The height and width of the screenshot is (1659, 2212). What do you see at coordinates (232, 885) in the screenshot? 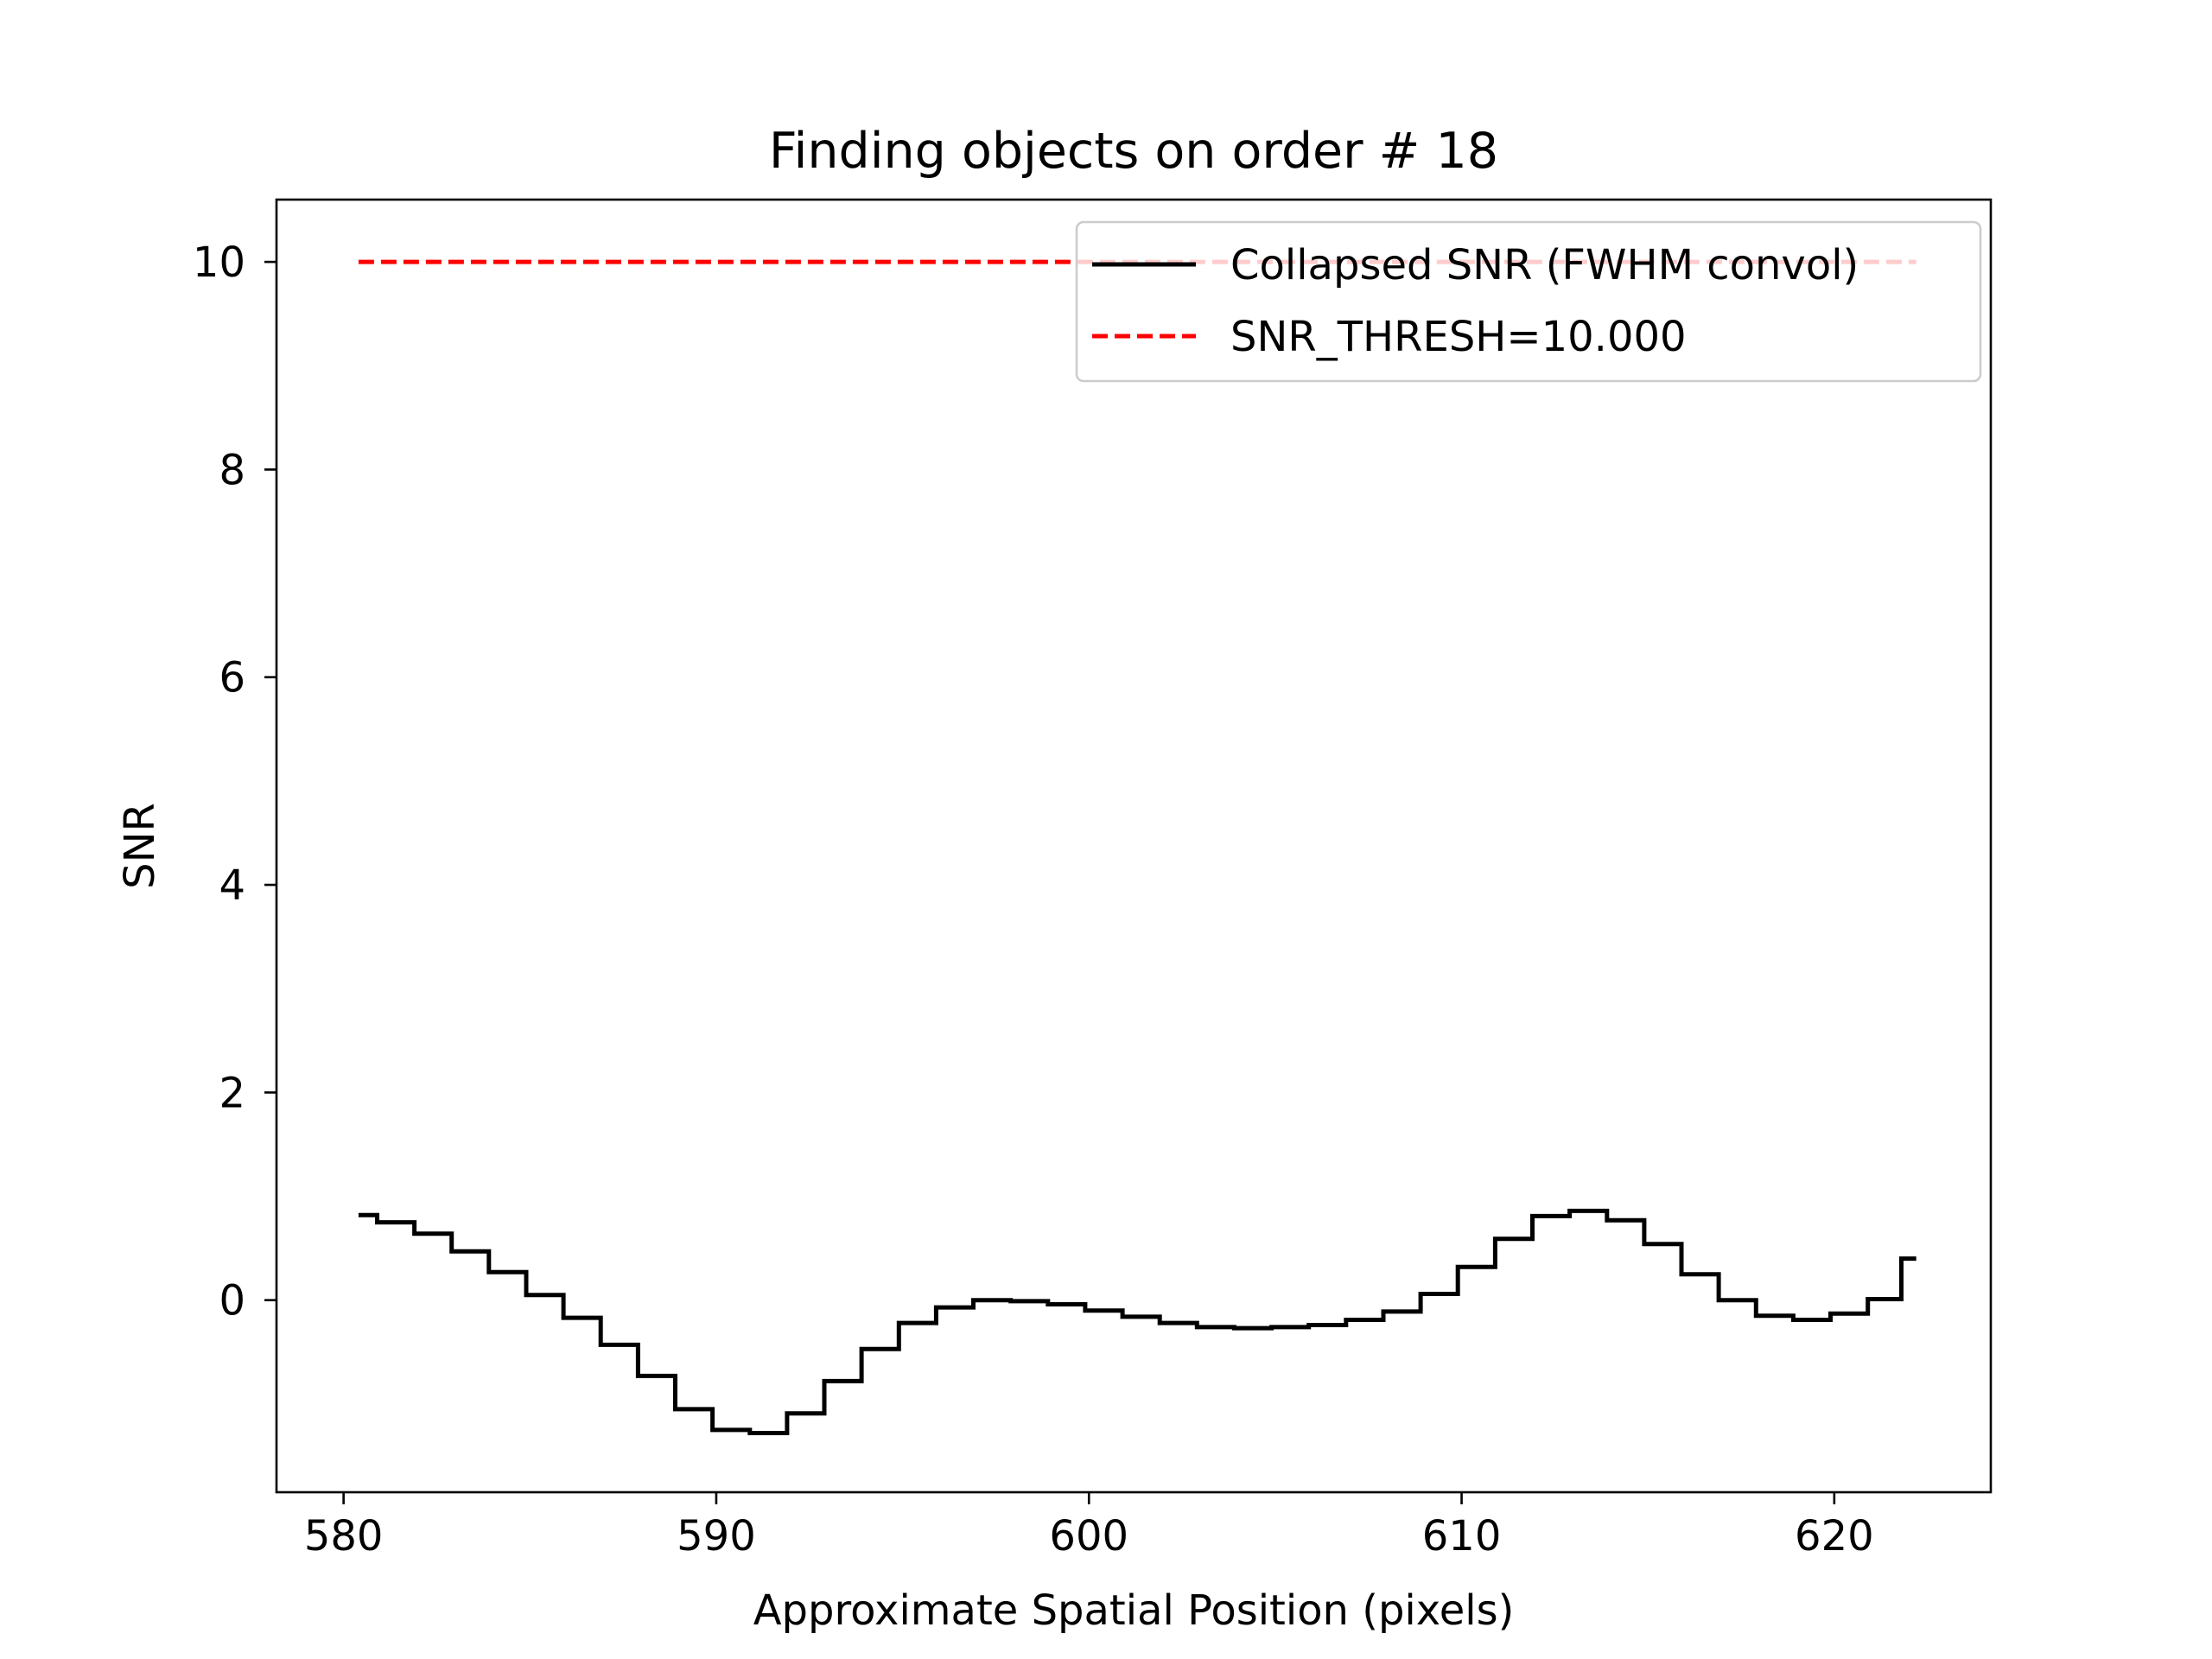
I see `y-tick-label: 4` at bounding box center [232, 885].